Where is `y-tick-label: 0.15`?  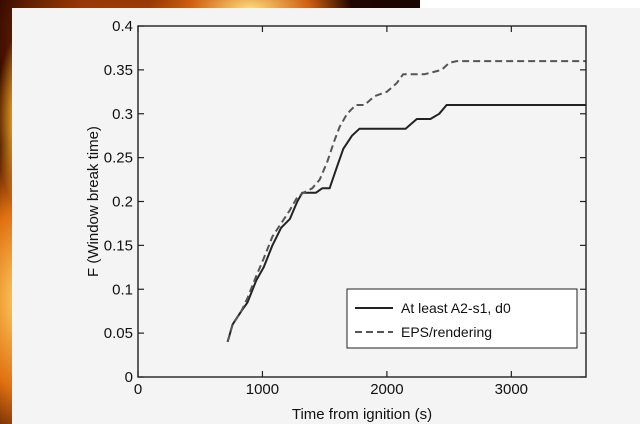
y-tick-label: 0.15 is located at coordinates (118, 245).